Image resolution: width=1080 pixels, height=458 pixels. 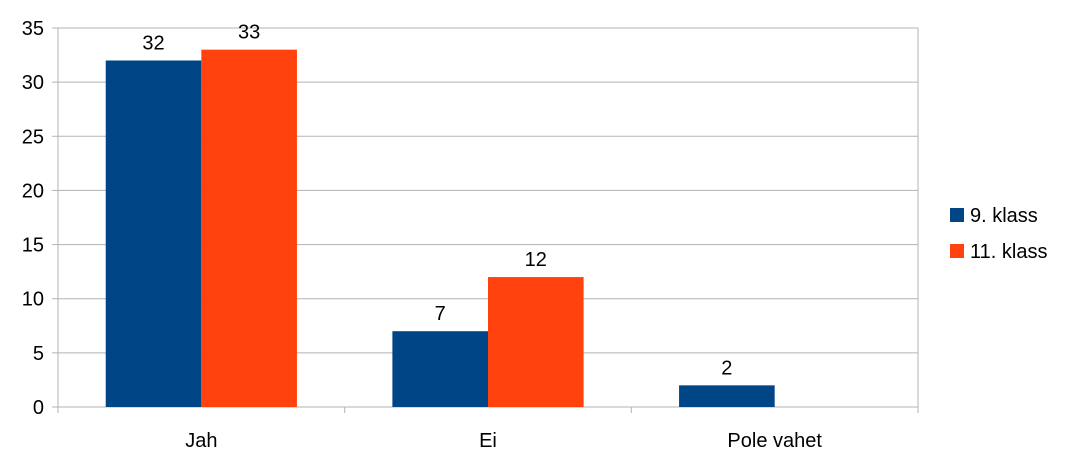 What do you see at coordinates (38, 354) in the screenshot?
I see `y-tick-label: 5` at bounding box center [38, 354].